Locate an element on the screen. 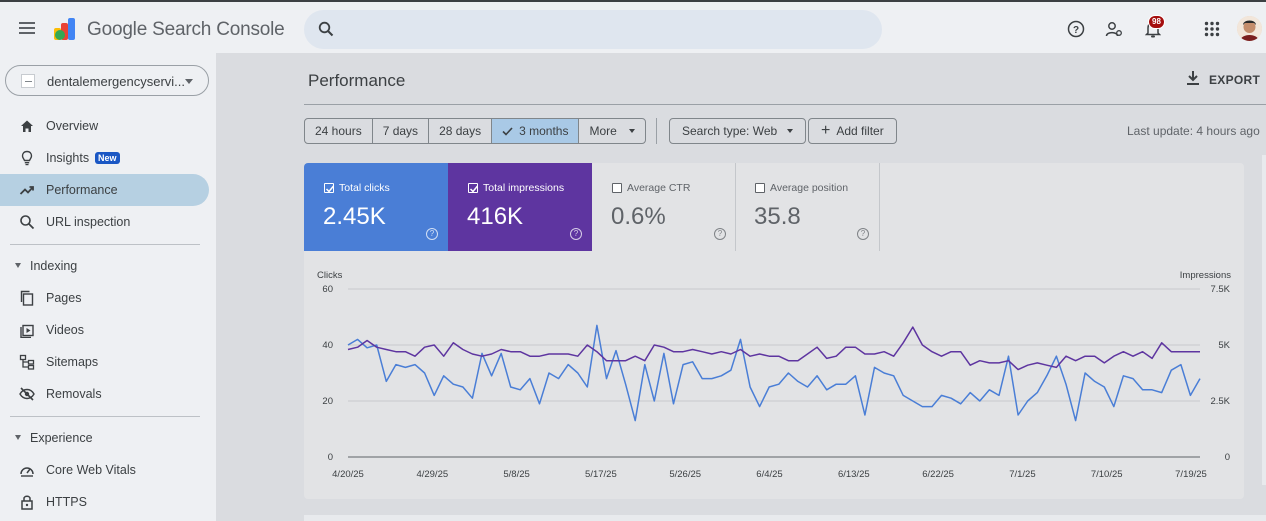  metric-average-ctr: Average CTR 0.6% ? is located at coordinates (664, 207).